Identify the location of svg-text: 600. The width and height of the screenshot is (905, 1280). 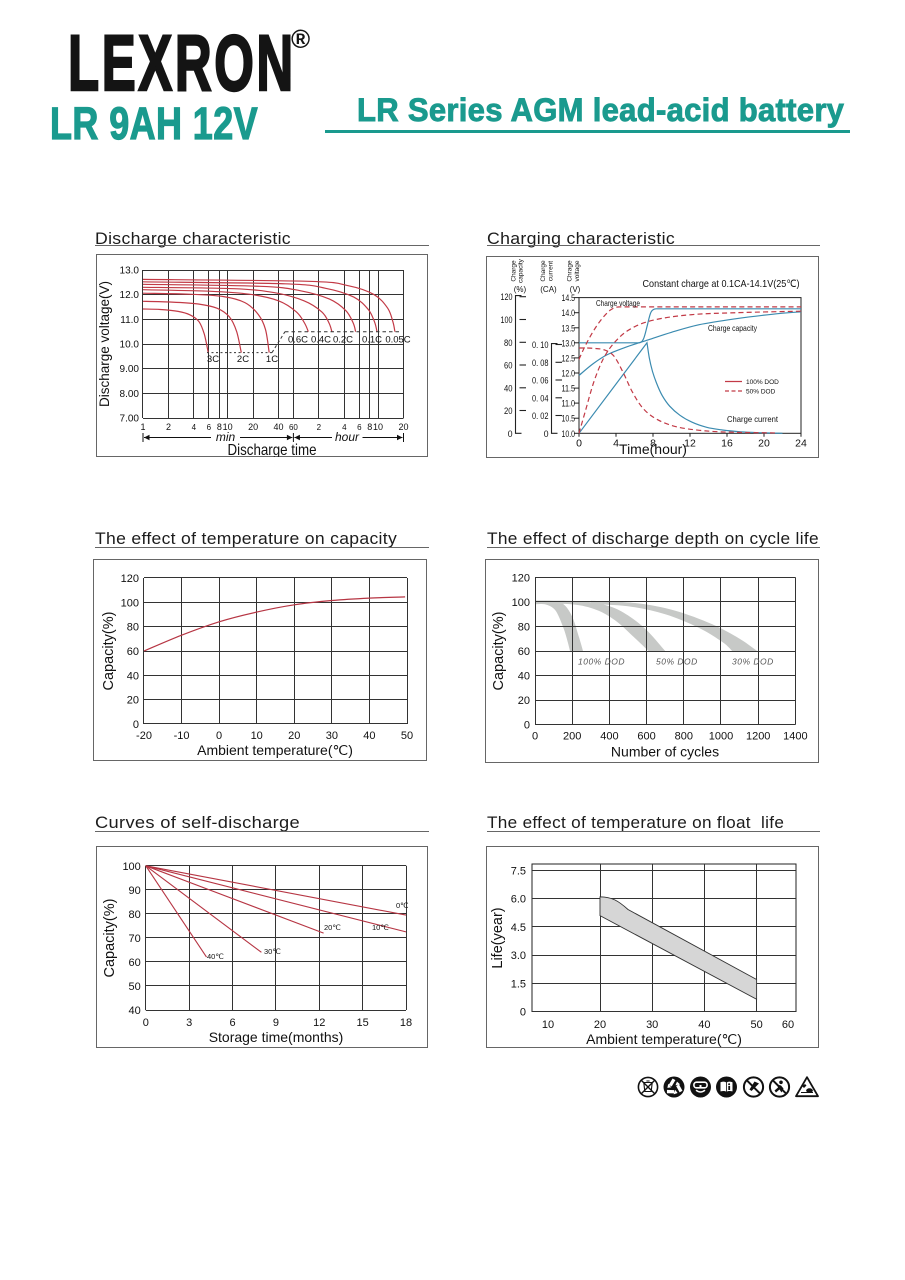
(646, 737).